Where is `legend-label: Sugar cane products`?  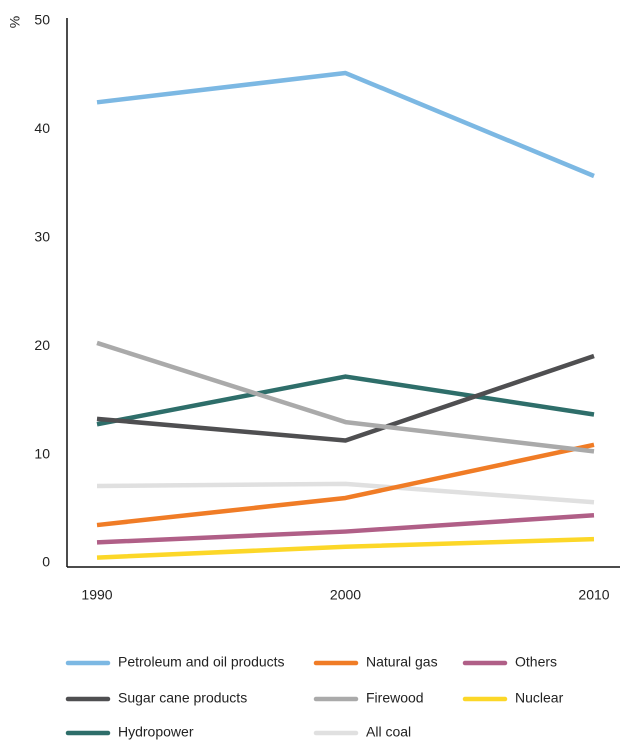
legend-label: Sugar cane products is located at coordinates (182, 698).